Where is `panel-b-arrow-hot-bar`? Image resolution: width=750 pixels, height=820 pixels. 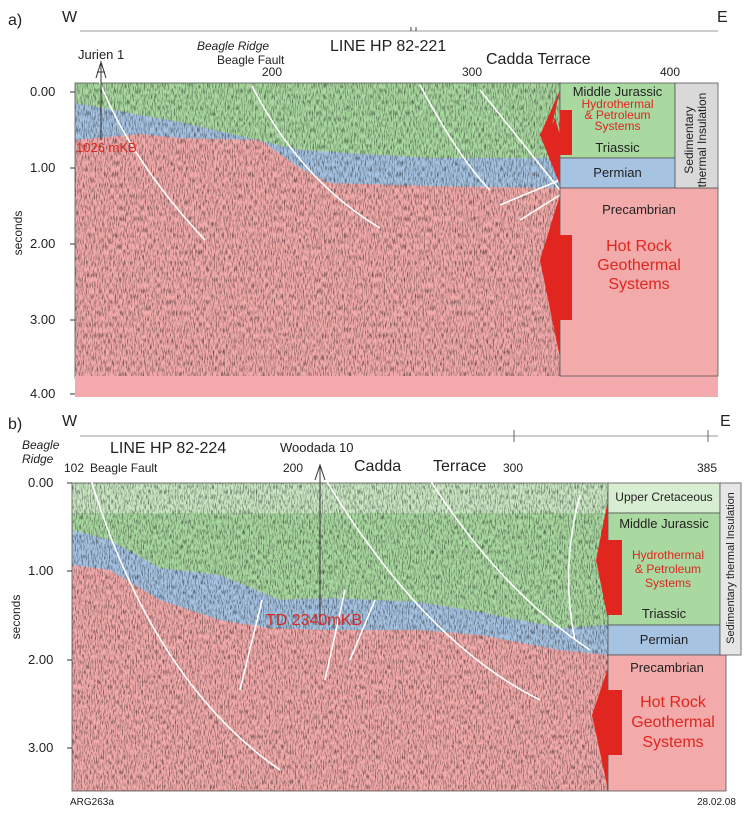 panel-b-arrow-hot-bar is located at coordinates (615, 722).